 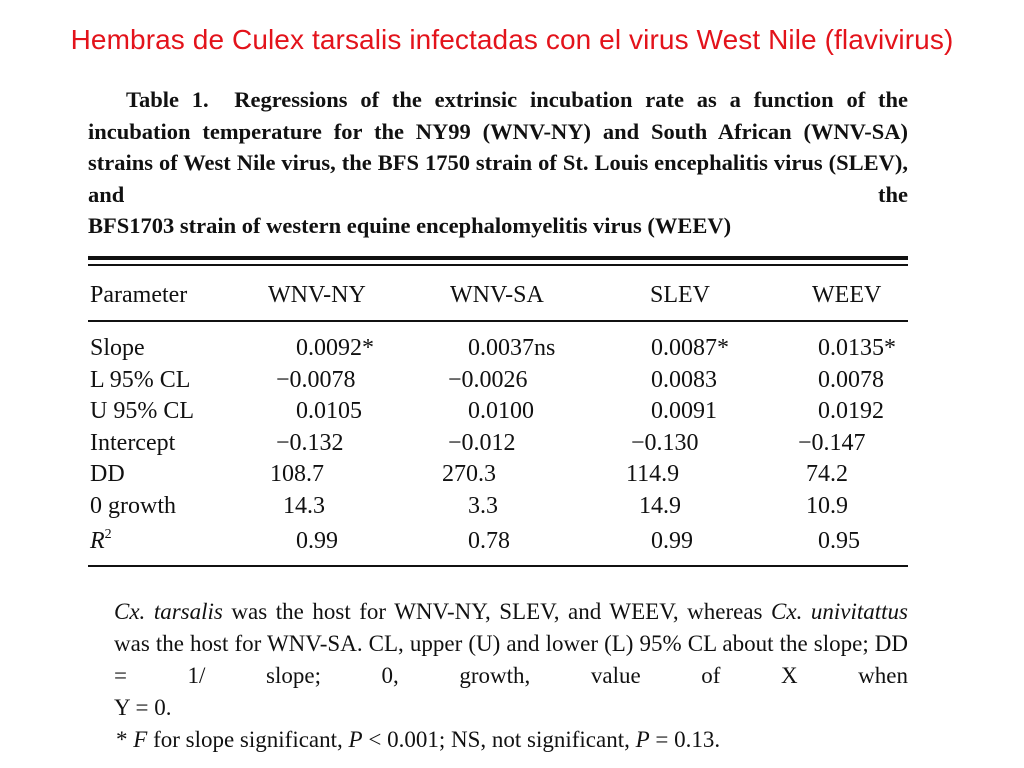 What do you see at coordinates (827, 506) in the screenshot?
I see `cell-weev: 10.9` at bounding box center [827, 506].